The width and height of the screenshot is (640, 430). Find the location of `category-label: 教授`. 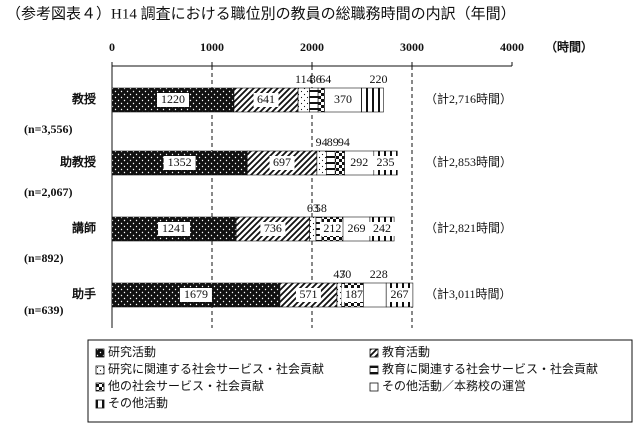

category-label: 教授 is located at coordinates (84, 98).